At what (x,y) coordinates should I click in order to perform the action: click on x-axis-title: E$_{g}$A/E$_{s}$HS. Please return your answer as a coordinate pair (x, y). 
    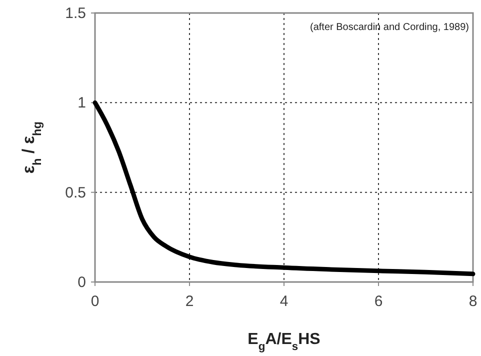
    Looking at the image, I should click on (284, 342).